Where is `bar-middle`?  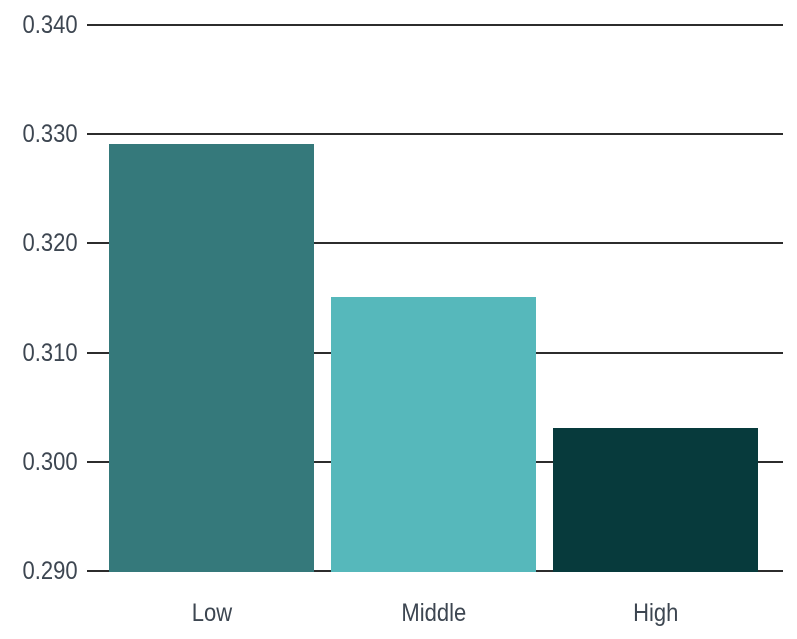
bar-middle is located at coordinates (433, 434).